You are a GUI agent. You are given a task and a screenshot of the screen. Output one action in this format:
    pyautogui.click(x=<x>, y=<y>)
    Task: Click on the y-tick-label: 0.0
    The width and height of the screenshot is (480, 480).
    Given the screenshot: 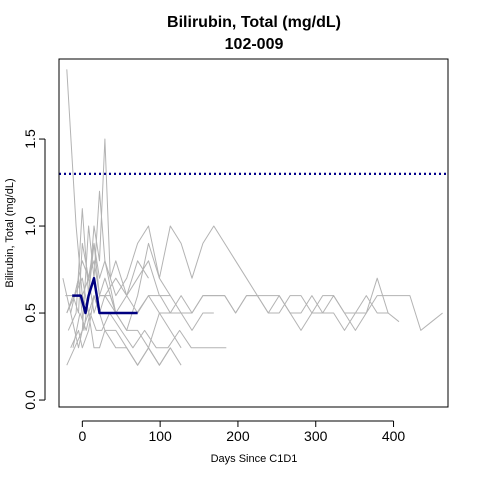 What is the action you would take?
    pyautogui.click(x=30, y=400)
    